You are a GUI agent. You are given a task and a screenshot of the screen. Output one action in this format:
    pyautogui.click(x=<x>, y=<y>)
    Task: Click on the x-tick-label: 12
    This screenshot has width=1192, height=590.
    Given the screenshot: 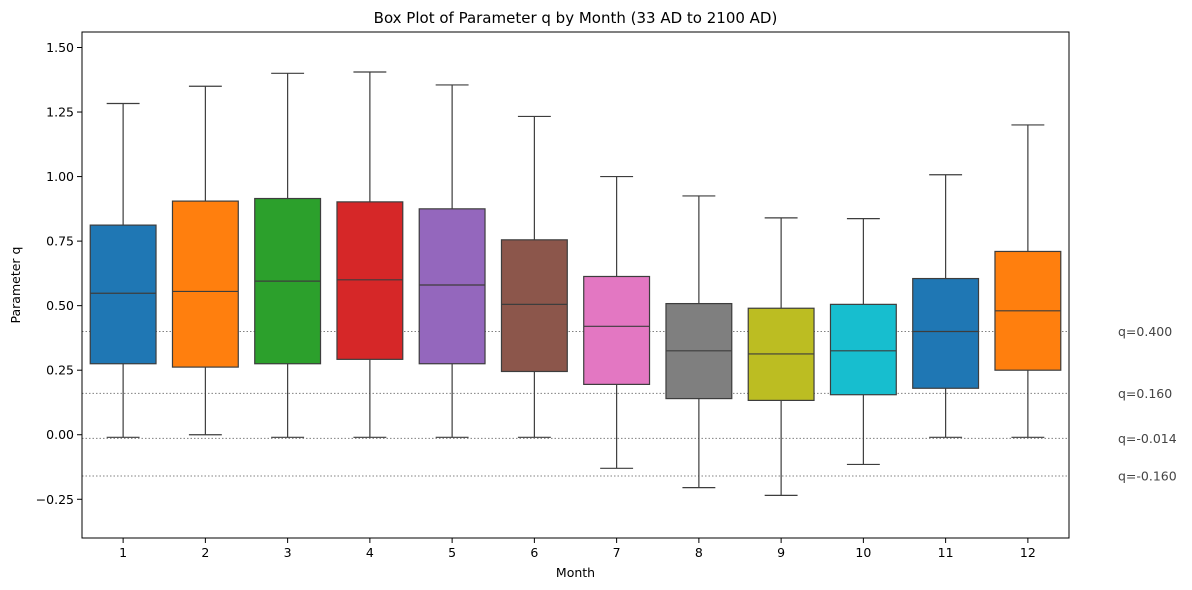 What is the action you would take?
    pyautogui.click(x=1028, y=552)
    